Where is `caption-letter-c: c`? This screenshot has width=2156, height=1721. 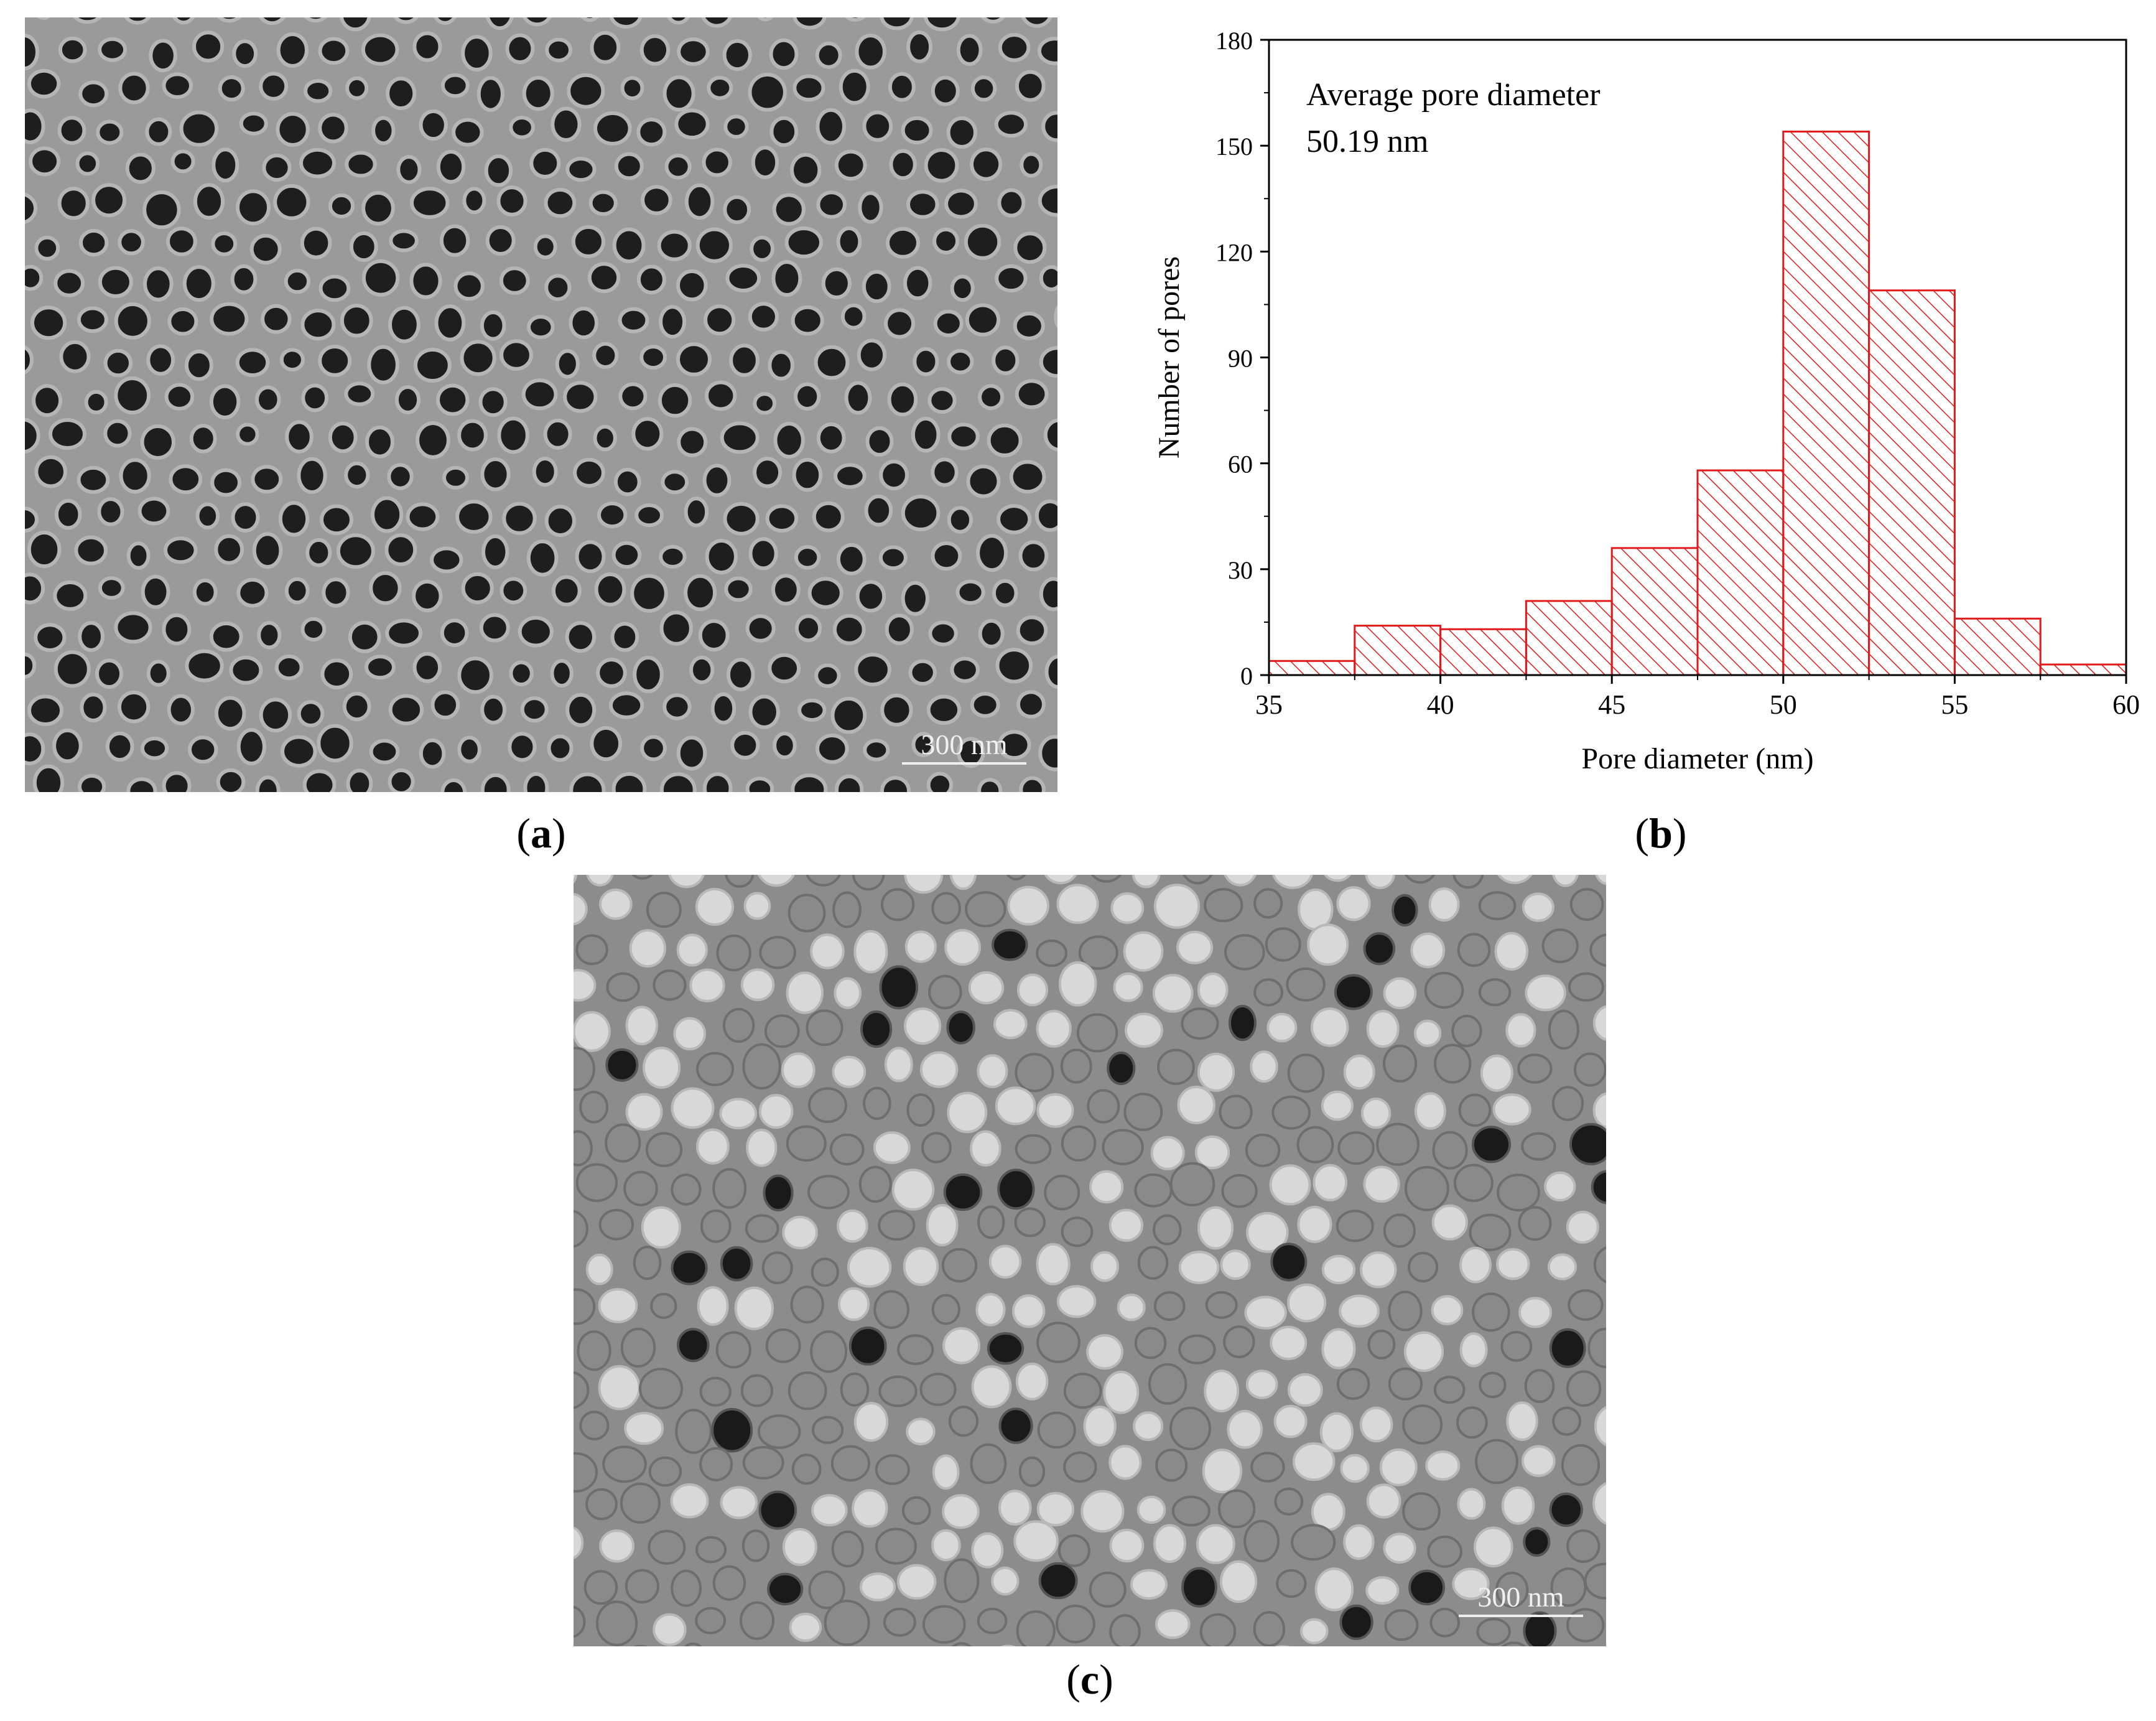 caption-letter-c: c is located at coordinates (1090, 1679).